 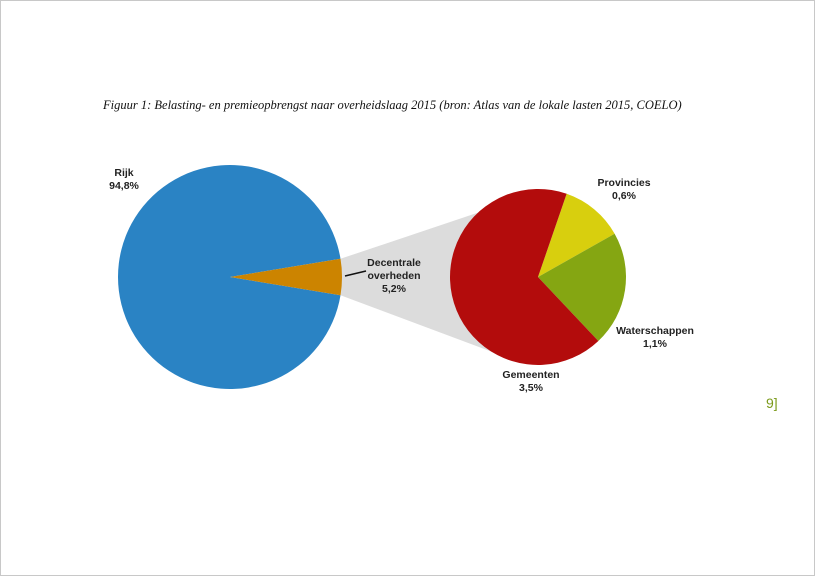 What do you see at coordinates (531, 375) in the screenshot?
I see `slice-label: Gemeenten` at bounding box center [531, 375].